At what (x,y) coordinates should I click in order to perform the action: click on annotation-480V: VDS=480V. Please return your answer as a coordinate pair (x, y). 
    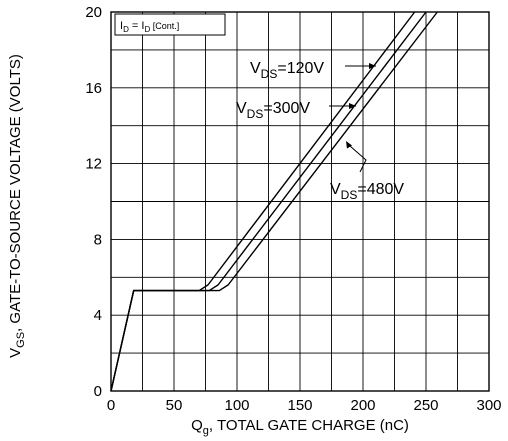
    Looking at the image, I should click on (367, 171).